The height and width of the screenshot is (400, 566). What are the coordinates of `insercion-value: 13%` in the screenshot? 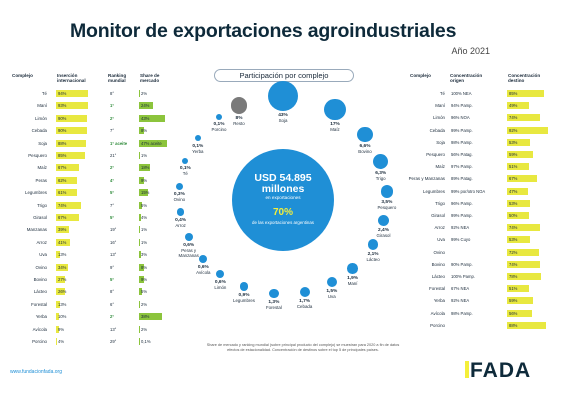 It's located at (62, 304).